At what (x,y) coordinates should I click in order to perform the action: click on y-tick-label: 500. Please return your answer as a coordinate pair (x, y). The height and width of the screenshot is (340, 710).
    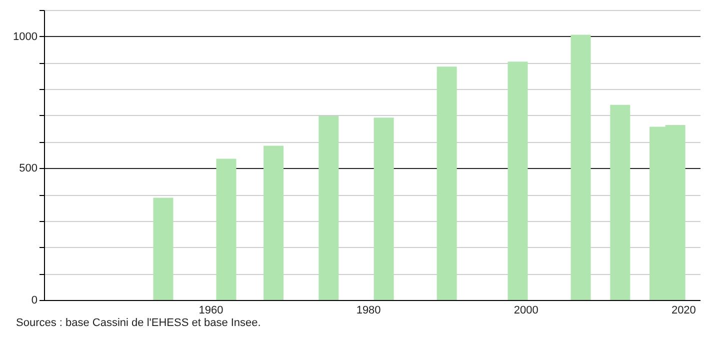
    Looking at the image, I should click on (28, 168).